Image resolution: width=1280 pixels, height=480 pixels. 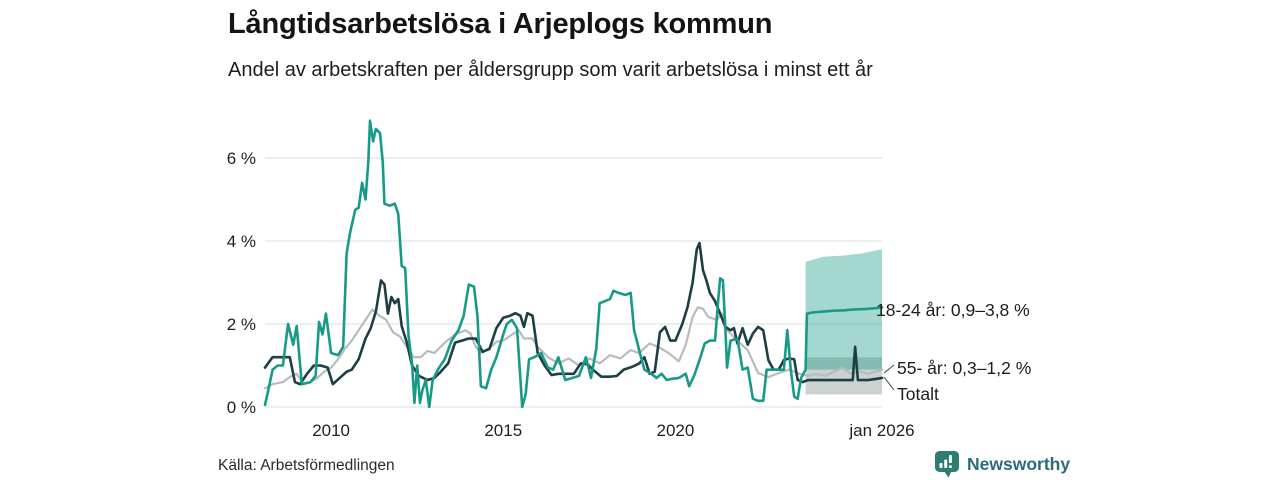 What do you see at coordinates (241, 241) in the screenshot?
I see `y-tick-label: 4 %` at bounding box center [241, 241].